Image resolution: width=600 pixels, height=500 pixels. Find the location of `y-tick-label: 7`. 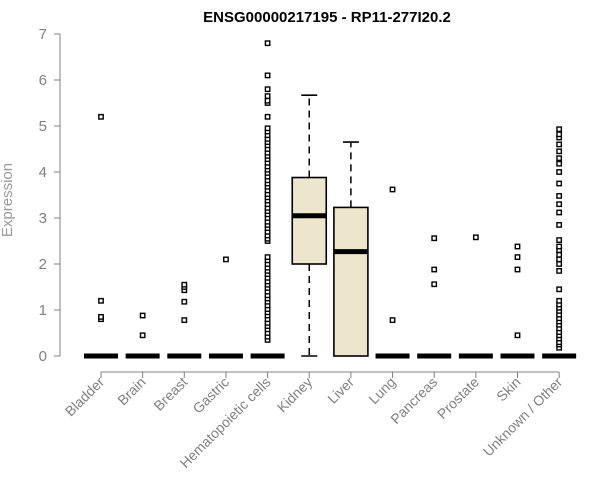

y-tick-label: 7 is located at coordinates (43, 34).